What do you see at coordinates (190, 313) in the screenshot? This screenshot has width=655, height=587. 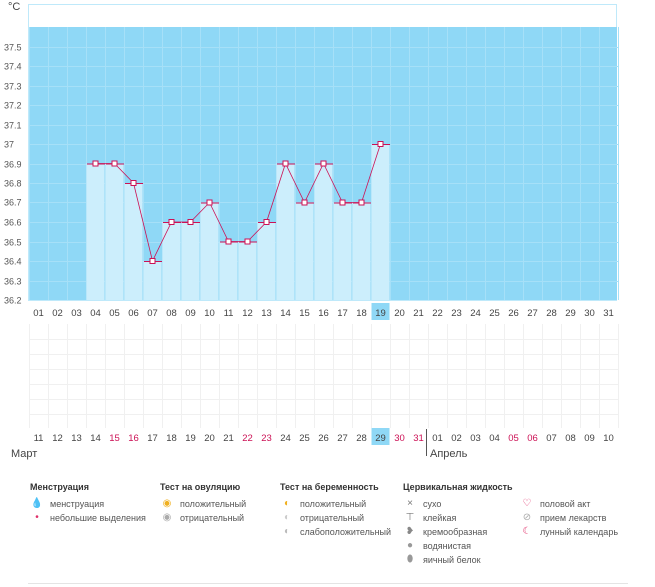 I see `cycle-day-label: 09` at bounding box center [190, 313].